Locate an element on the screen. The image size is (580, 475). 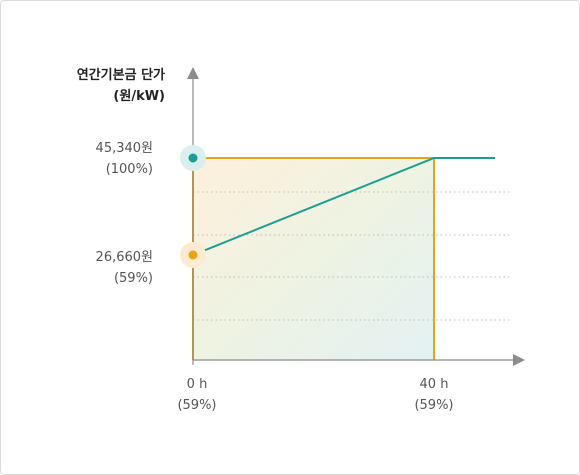
point-low is located at coordinates (193, 255).